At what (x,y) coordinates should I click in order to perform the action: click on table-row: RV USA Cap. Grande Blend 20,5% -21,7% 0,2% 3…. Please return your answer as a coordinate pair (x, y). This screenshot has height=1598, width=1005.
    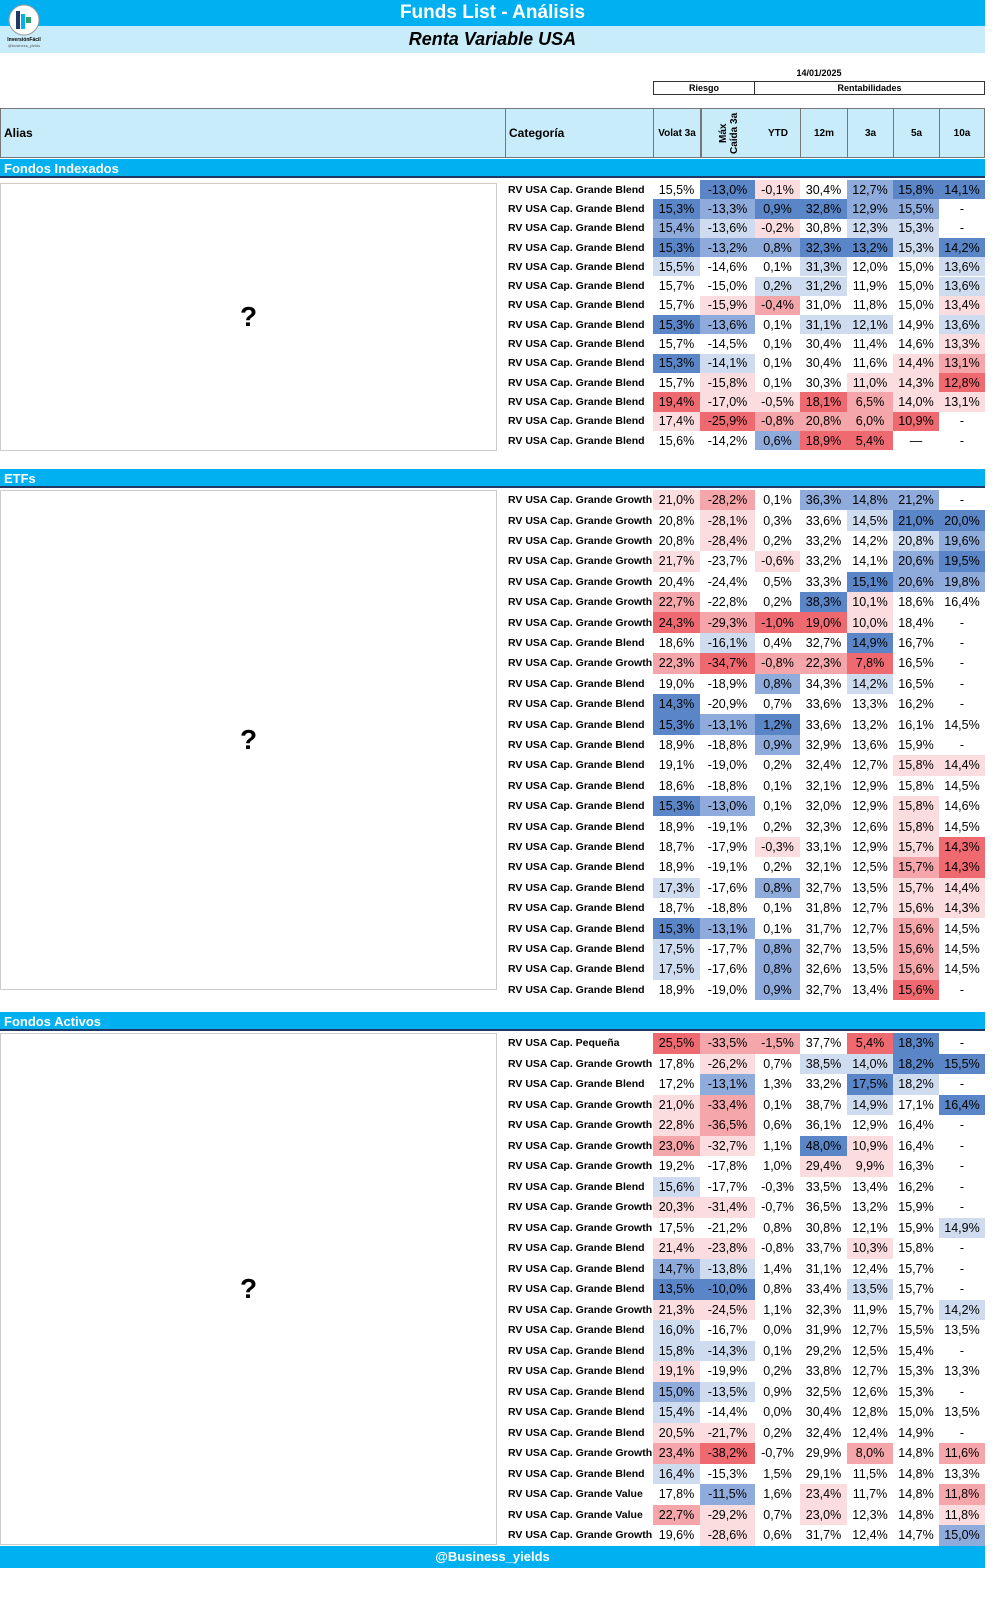
    Looking at the image, I should click on (745, 1432).